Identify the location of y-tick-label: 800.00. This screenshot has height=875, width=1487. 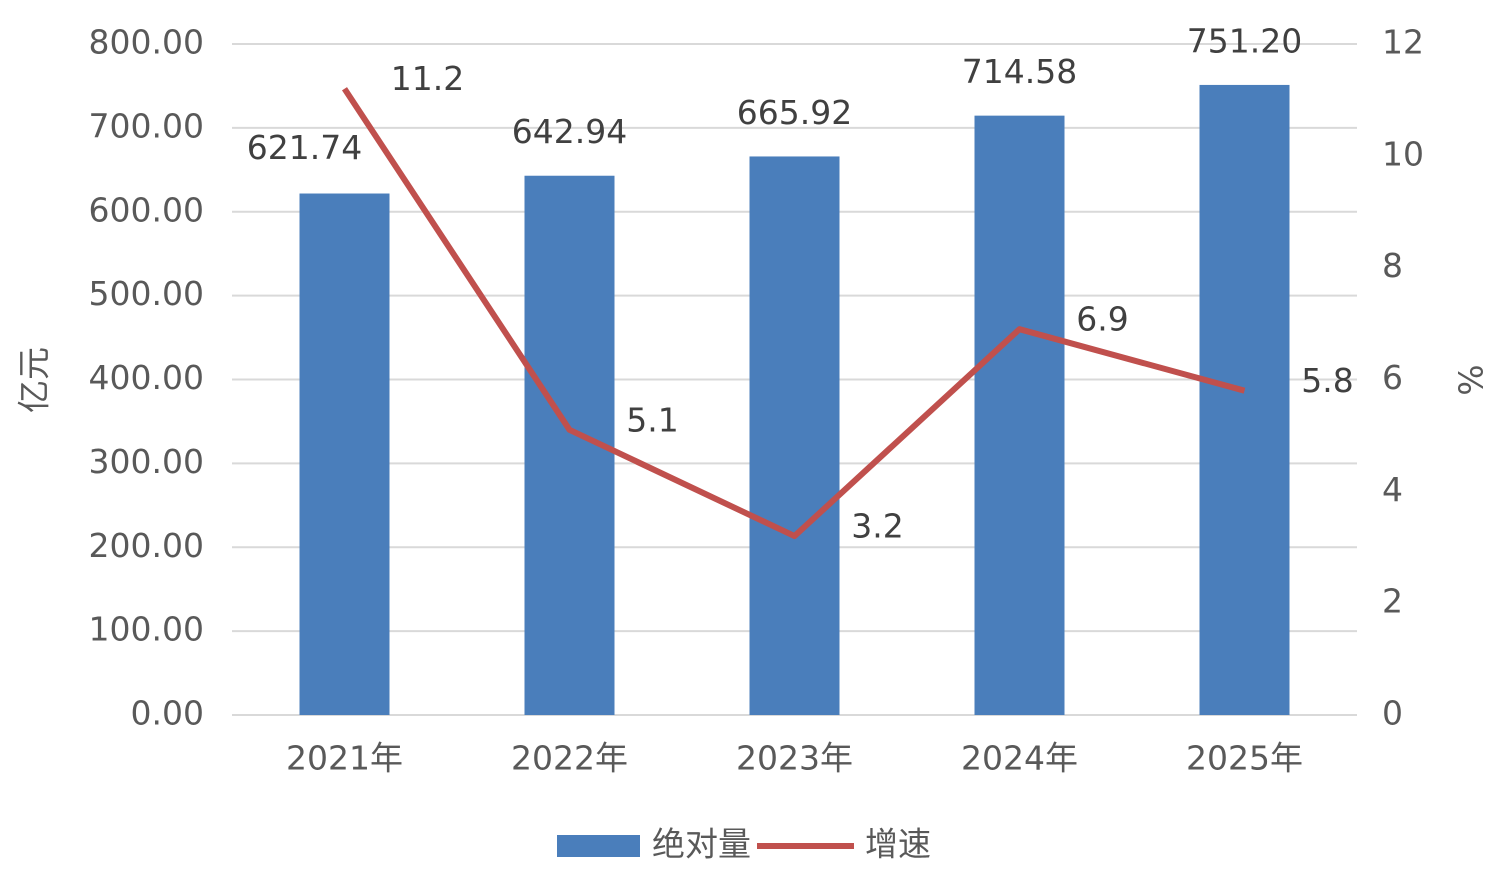
(146, 42).